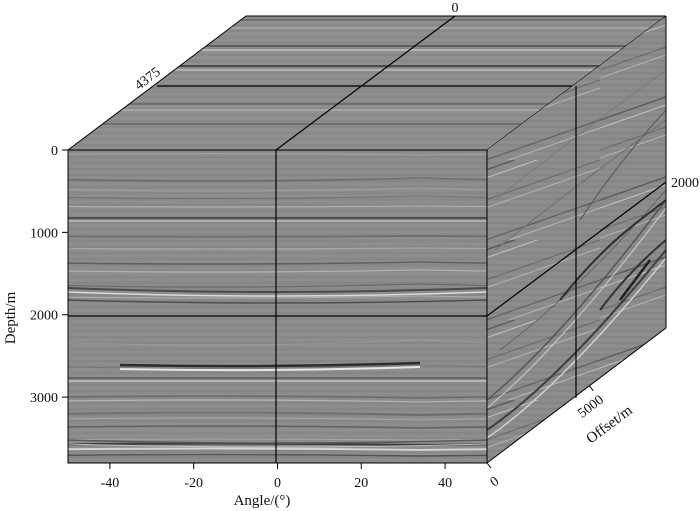 The height and width of the screenshot is (511, 700). What do you see at coordinates (455, 8) in the screenshot?
I see `top-back-label: 0` at bounding box center [455, 8].